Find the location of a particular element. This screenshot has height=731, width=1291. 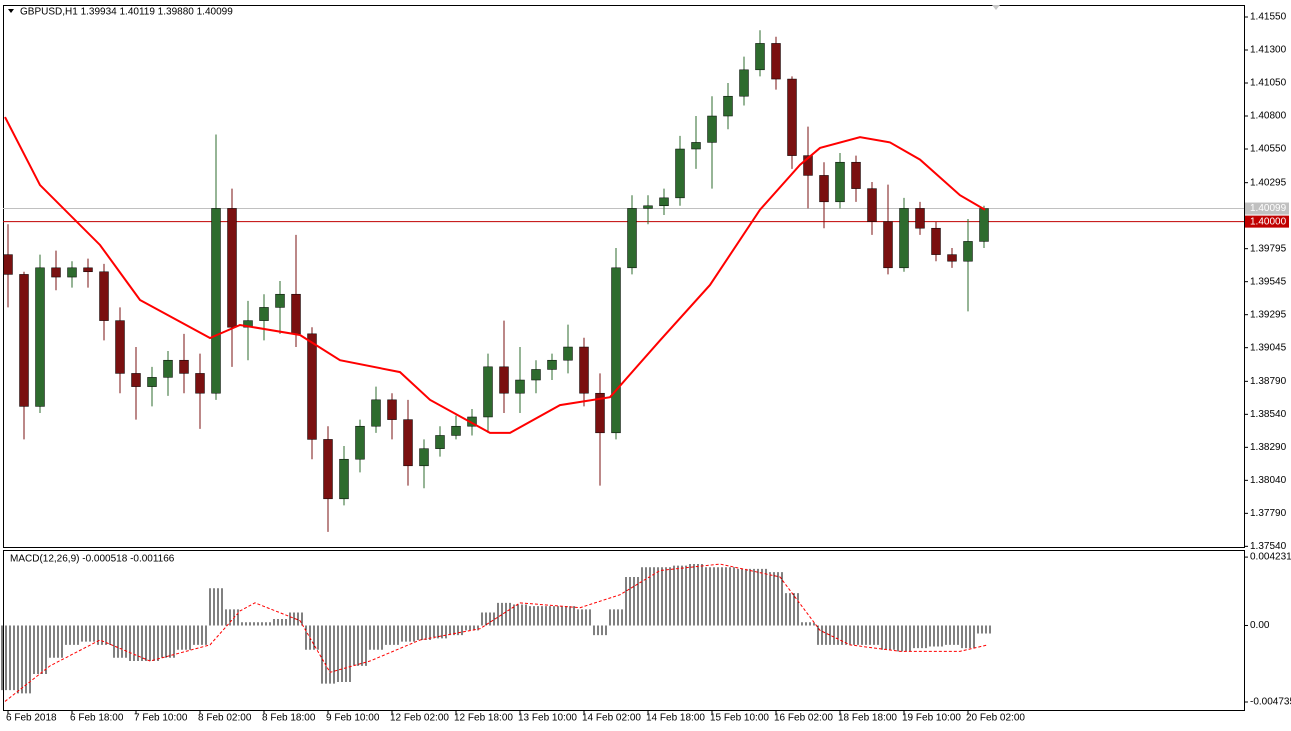

x-tick-label: 12 Feb 18:00 is located at coordinates (483, 718).